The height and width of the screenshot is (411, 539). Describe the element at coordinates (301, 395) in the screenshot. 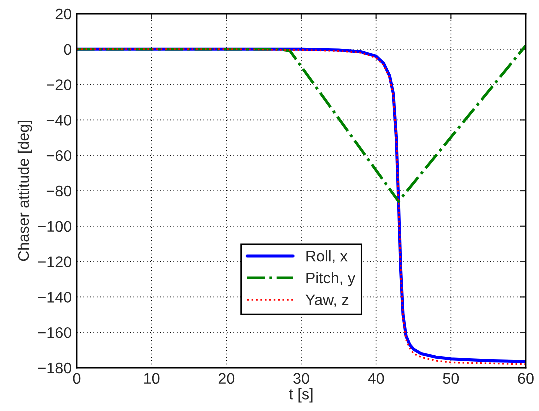

I see `x-axis-title: t [s]` at that location.